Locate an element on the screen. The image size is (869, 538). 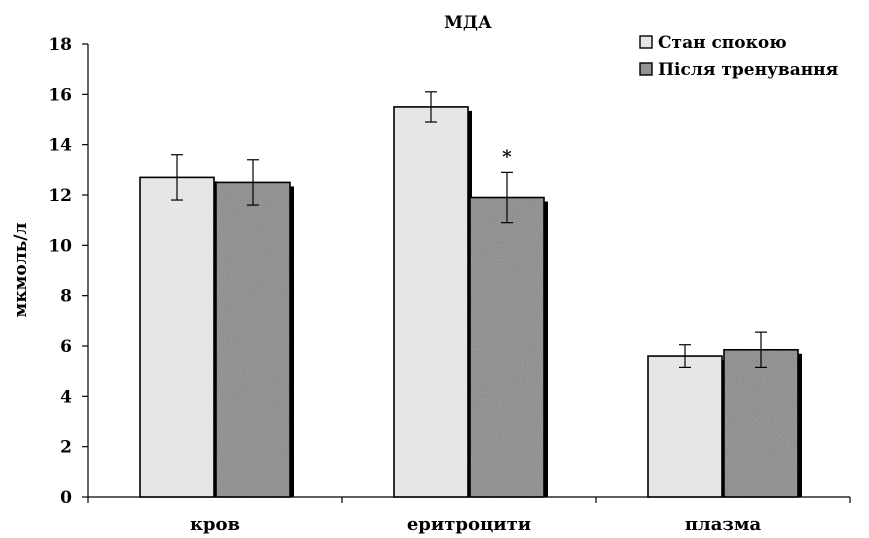
y-tick-label: 10 is located at coordinates (60, 246).